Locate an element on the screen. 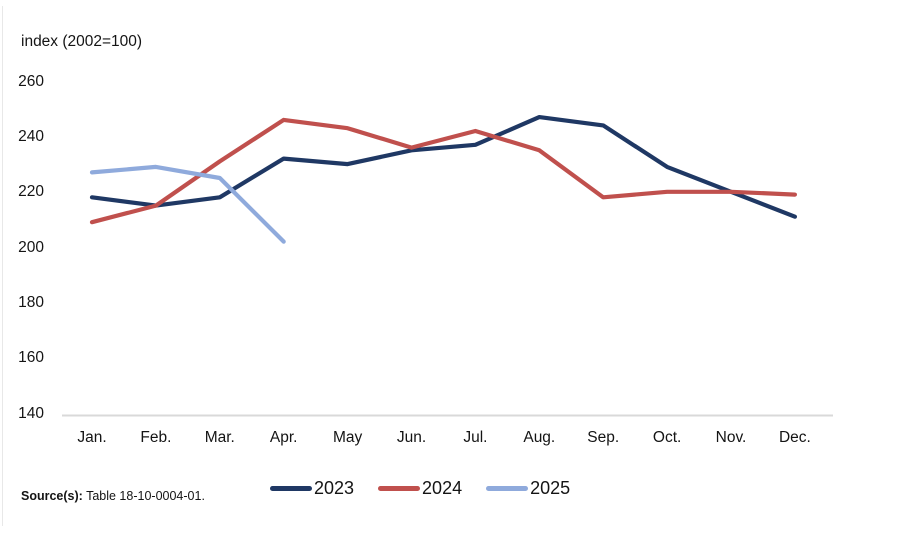 The width and height of the screenshot is (902, 555). legend-swatch-2023 is located at coordinates (291, 488).